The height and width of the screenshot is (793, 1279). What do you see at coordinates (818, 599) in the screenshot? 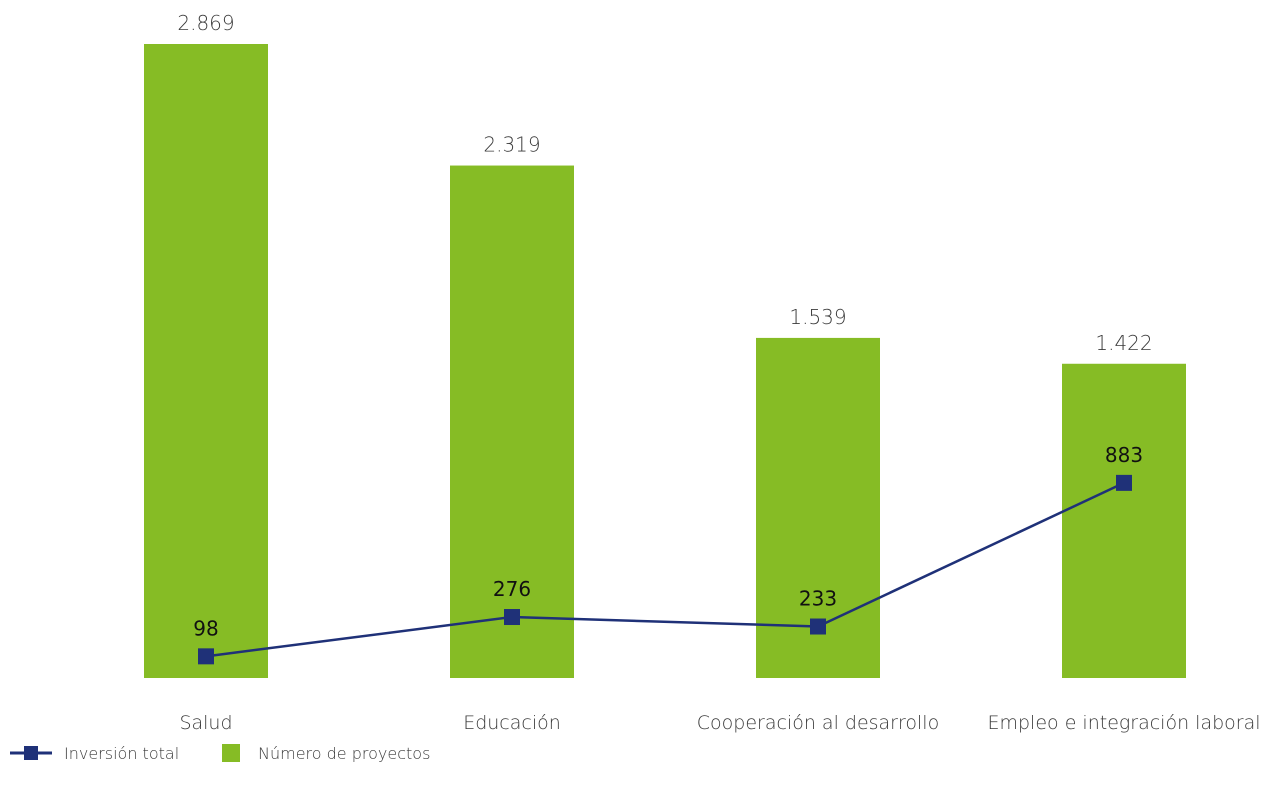
I see `line-value-label-3: 233` at bounding box center [818, 599].